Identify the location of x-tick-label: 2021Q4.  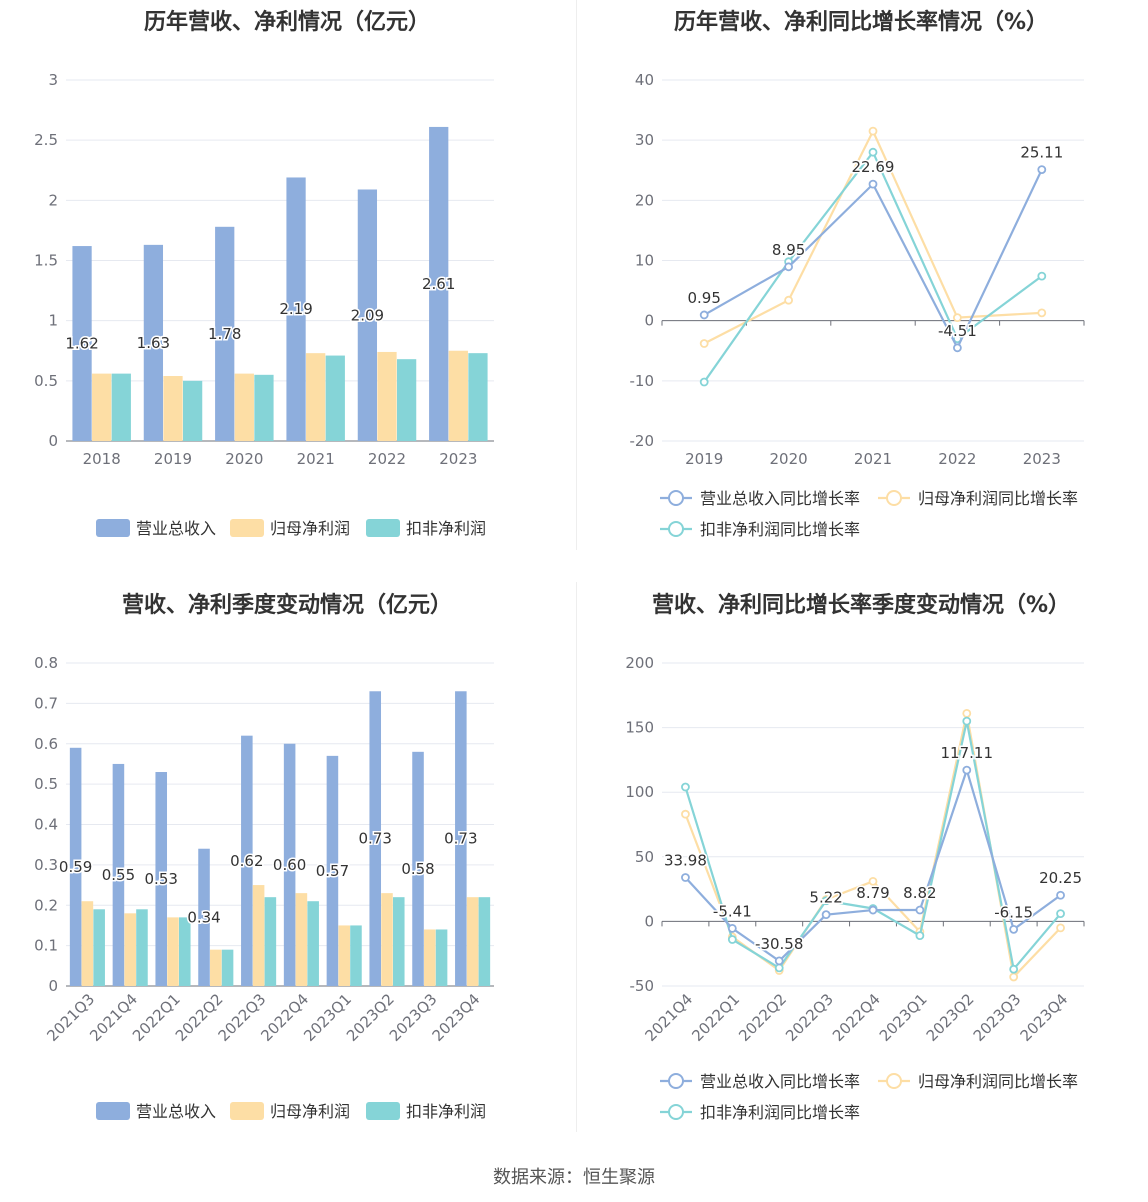
(668, 1017).